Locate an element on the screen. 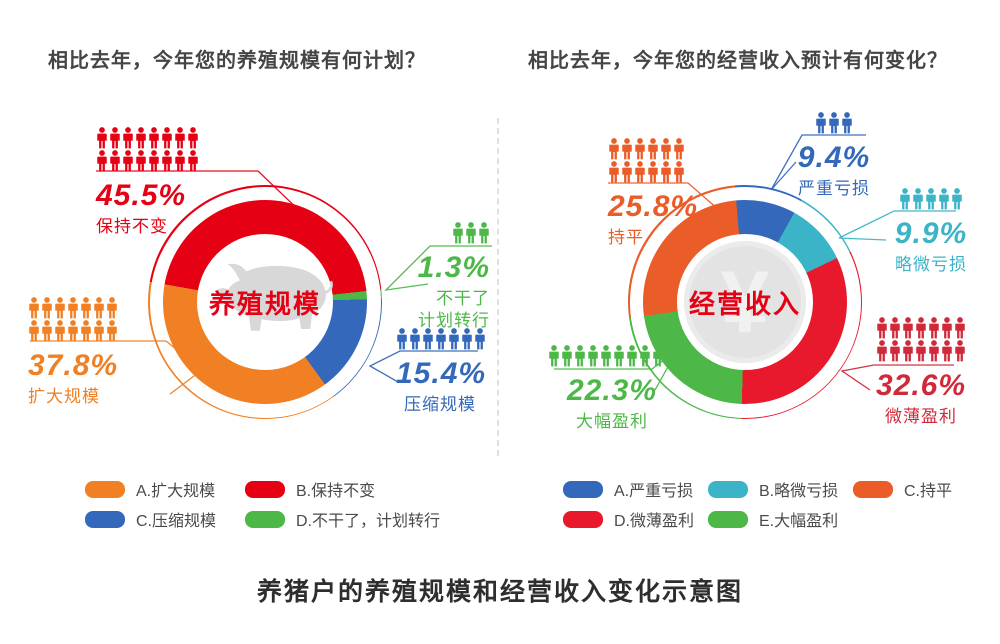 The image size is (1000, 644). center-label-text: 养殖规模 is located at coordinates (264, 303).